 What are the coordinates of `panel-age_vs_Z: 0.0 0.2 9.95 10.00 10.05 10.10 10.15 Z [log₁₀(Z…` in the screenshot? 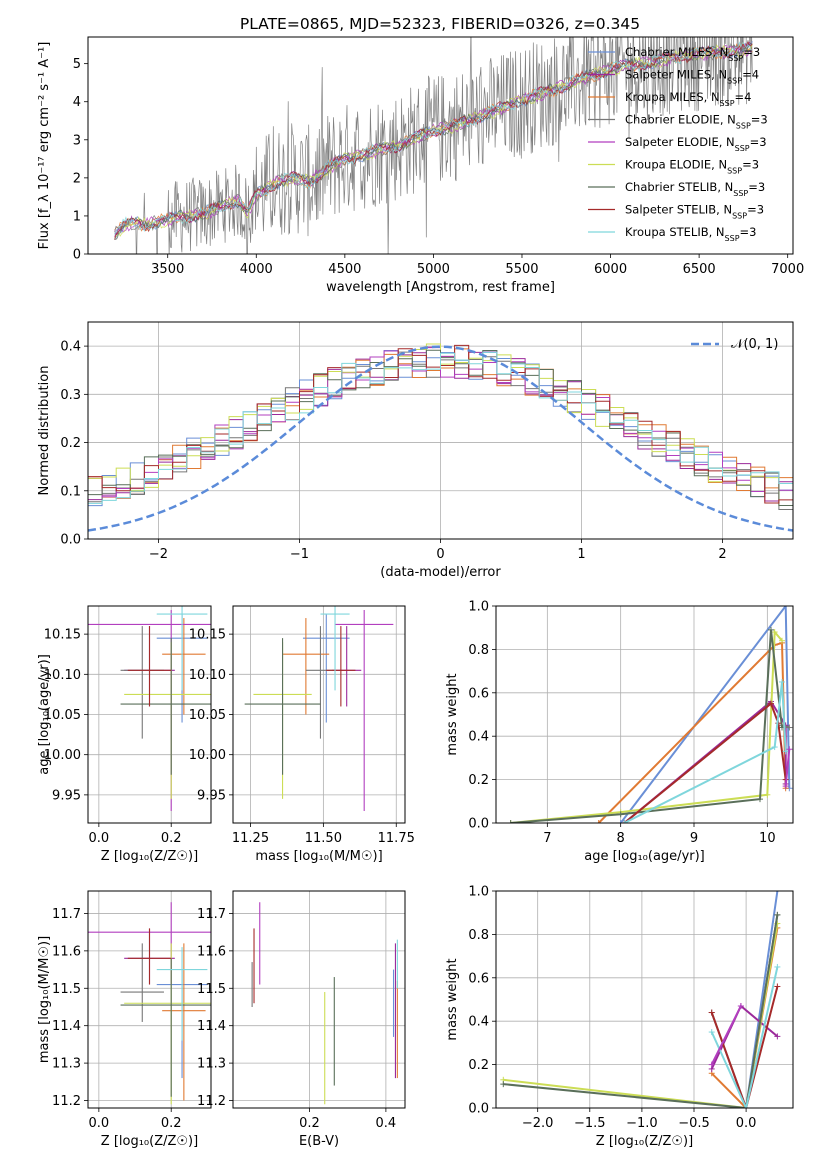 It's located at (124, 734).